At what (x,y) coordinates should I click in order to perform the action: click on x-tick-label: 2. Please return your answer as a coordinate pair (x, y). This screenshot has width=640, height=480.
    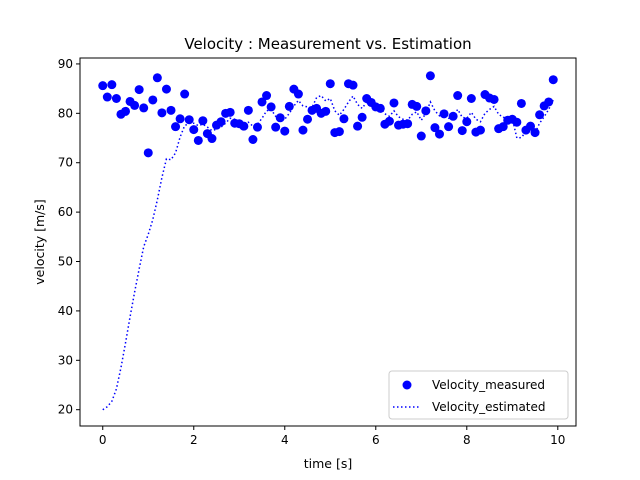
    Looking at the image, I should click on (194, 440).